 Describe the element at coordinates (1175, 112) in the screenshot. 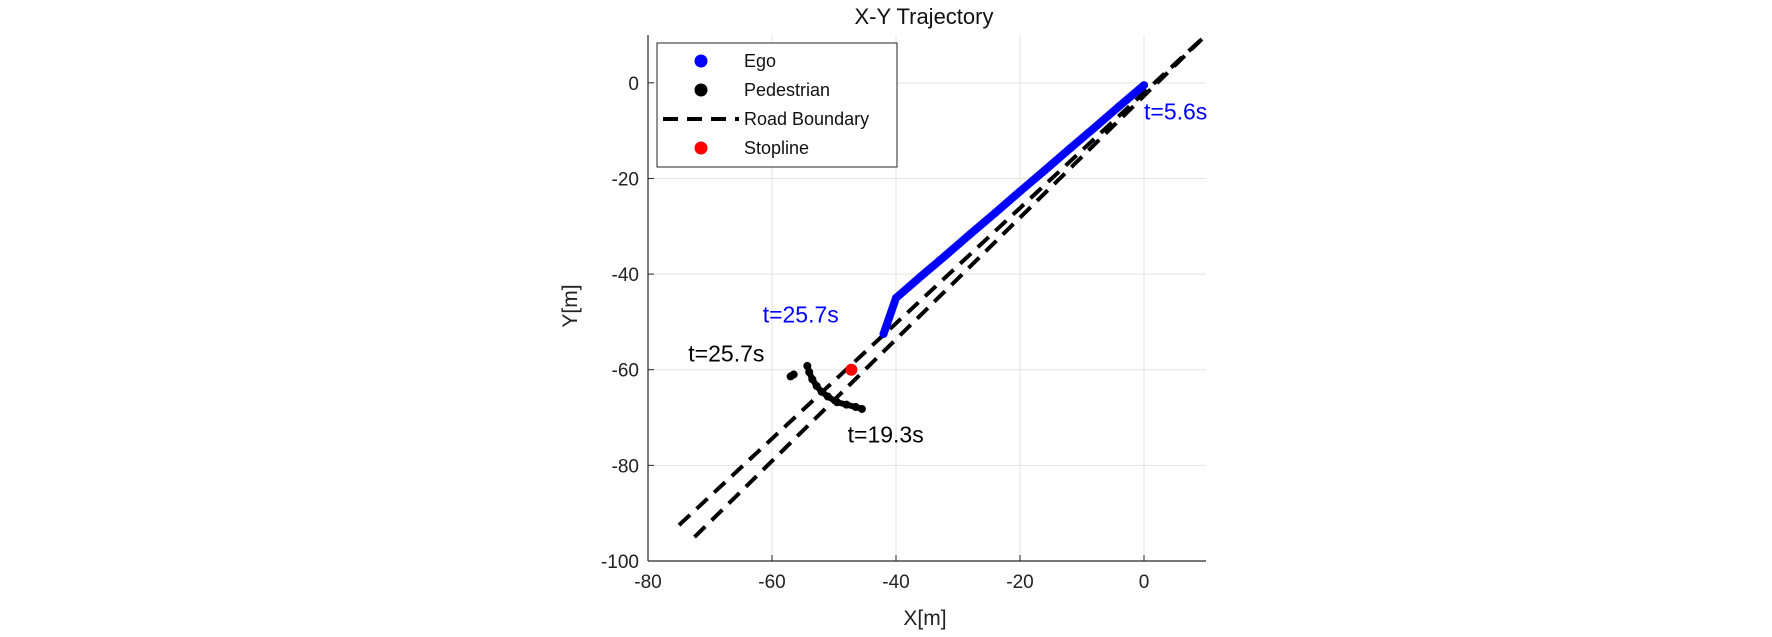

I see `time-annotation: t=5.6s` at that location.